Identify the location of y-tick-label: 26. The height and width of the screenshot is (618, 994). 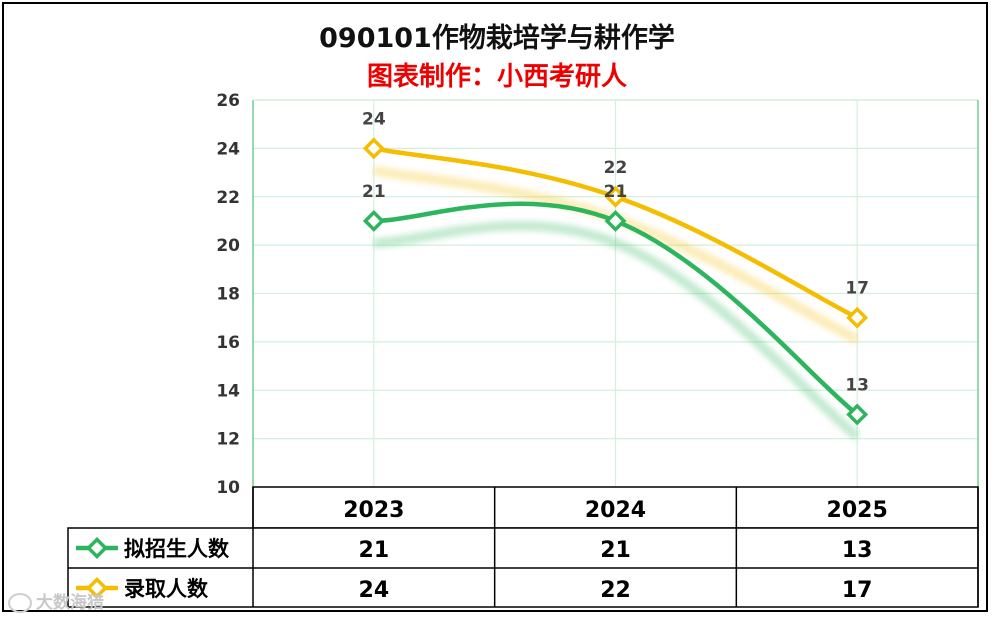
(228, 101).